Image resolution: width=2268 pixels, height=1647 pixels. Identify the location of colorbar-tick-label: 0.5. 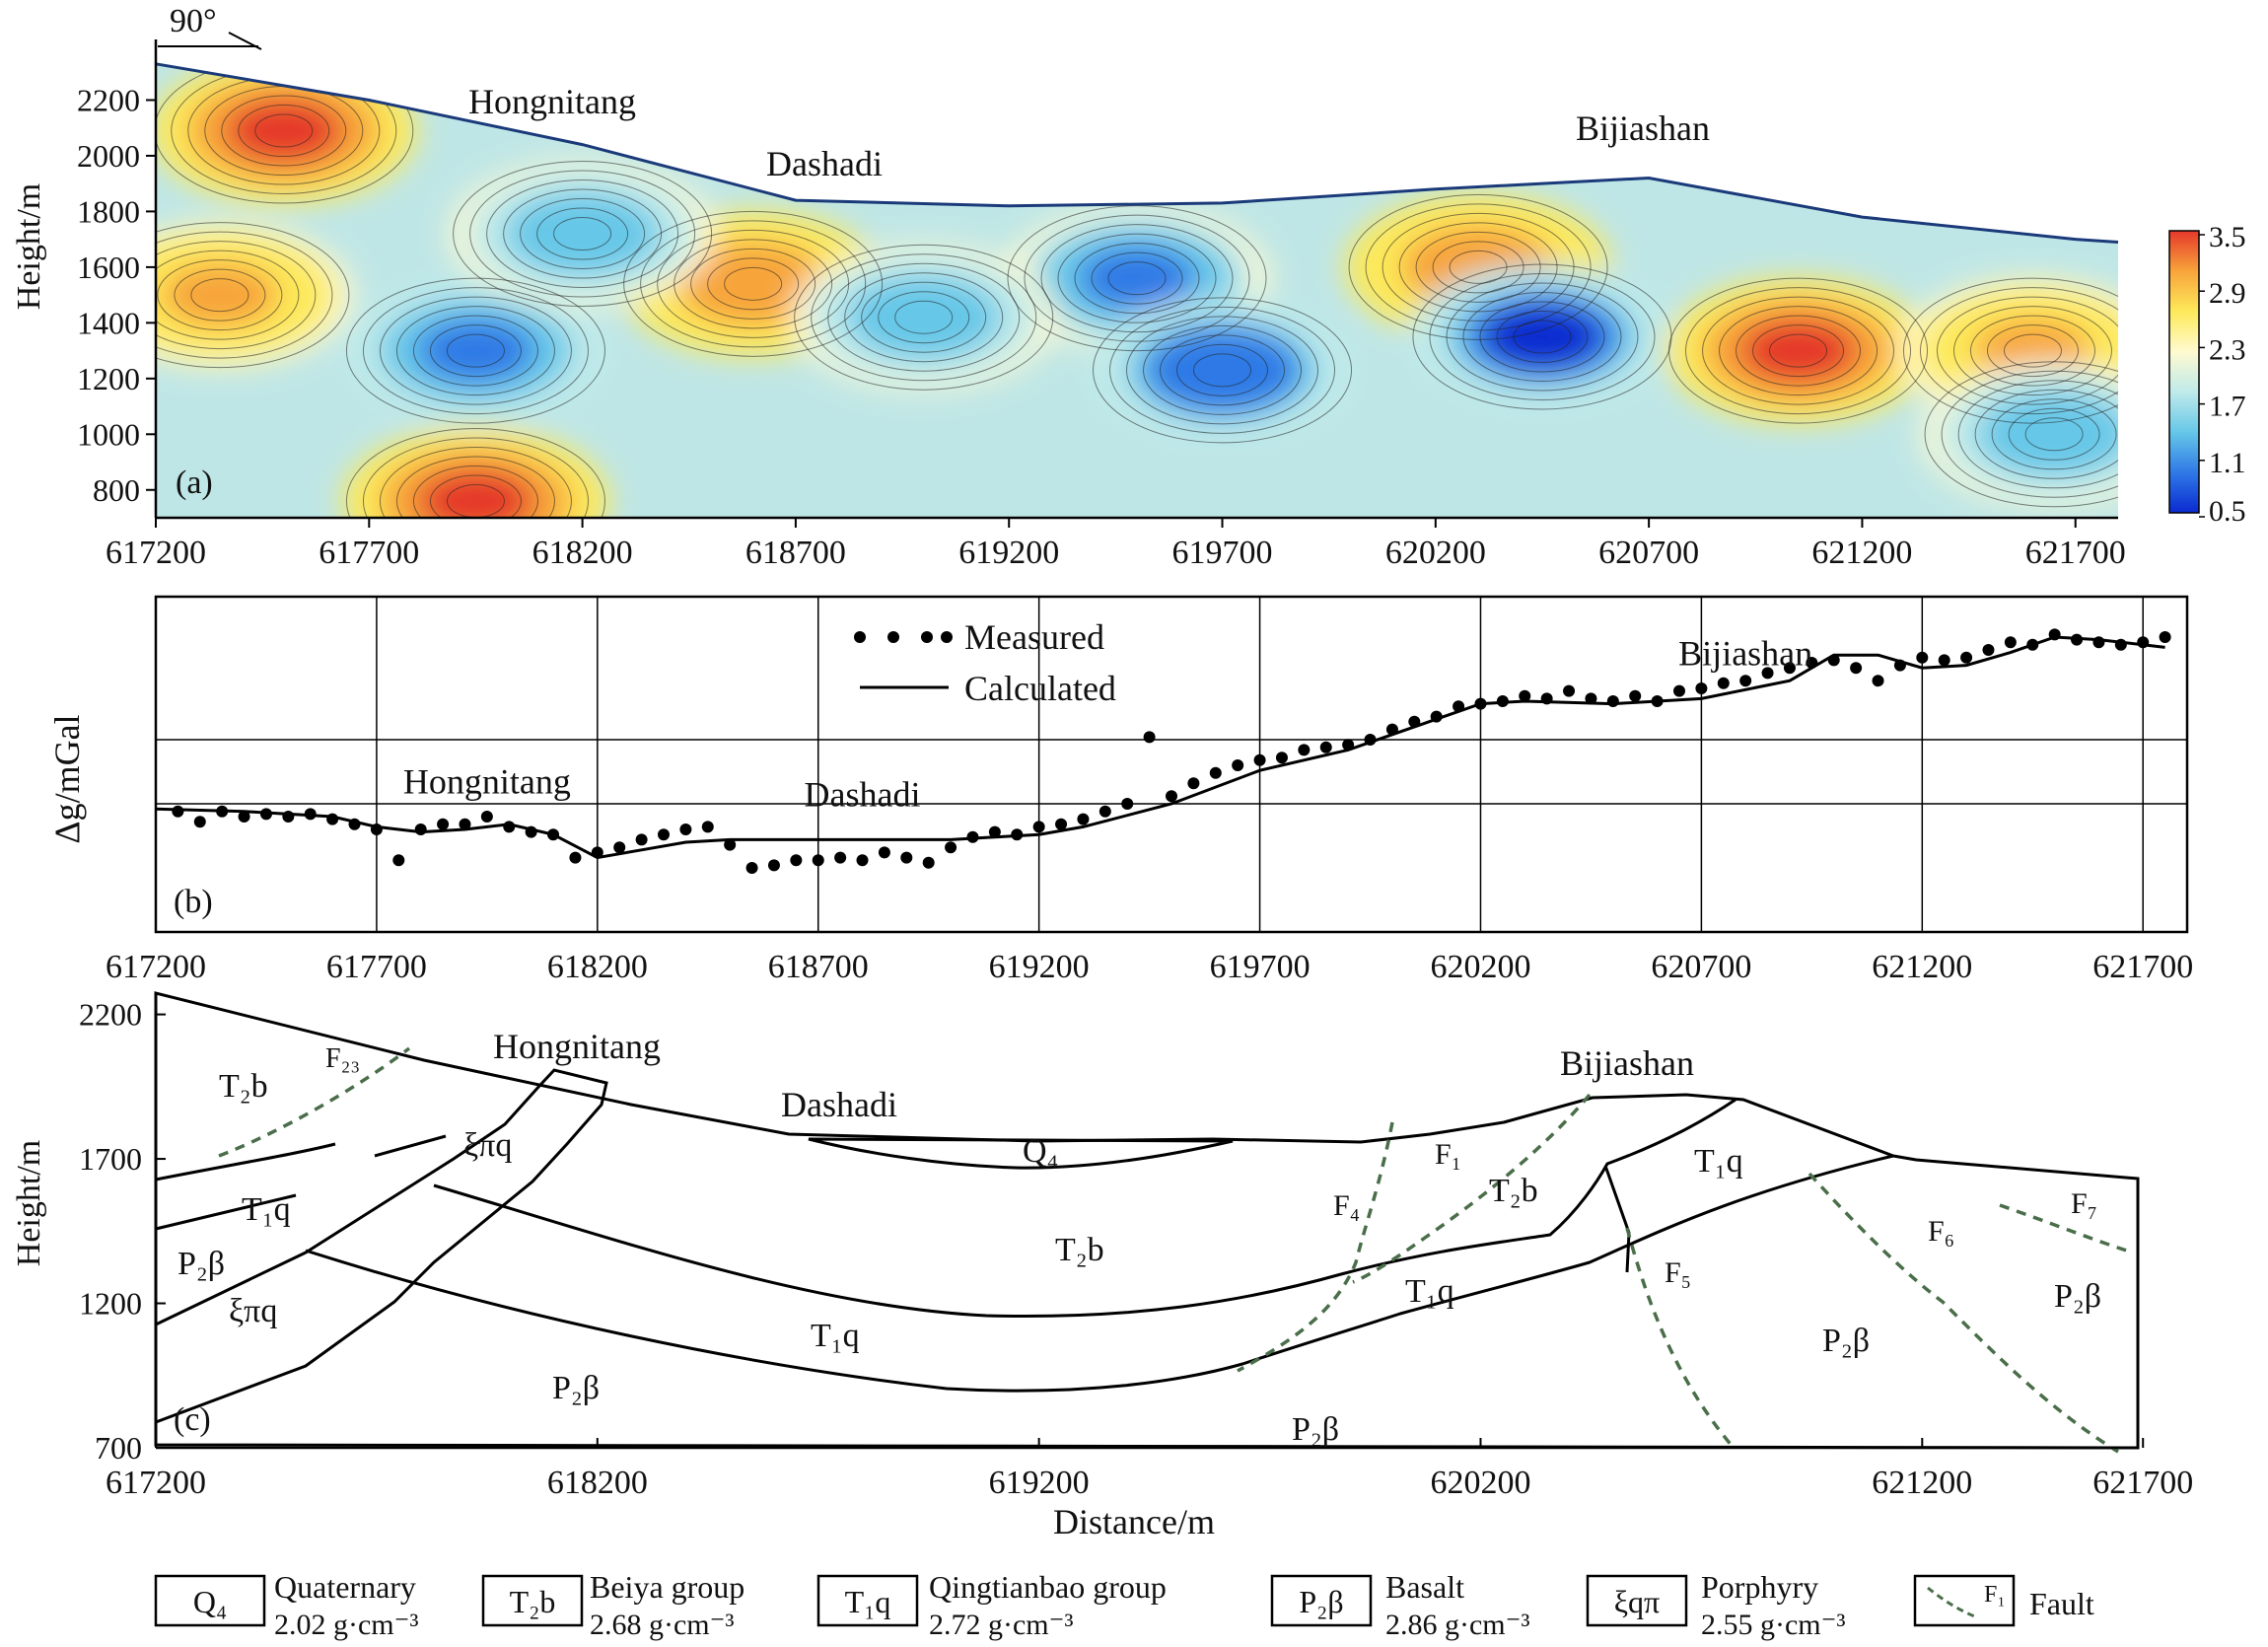
(2227, 511).